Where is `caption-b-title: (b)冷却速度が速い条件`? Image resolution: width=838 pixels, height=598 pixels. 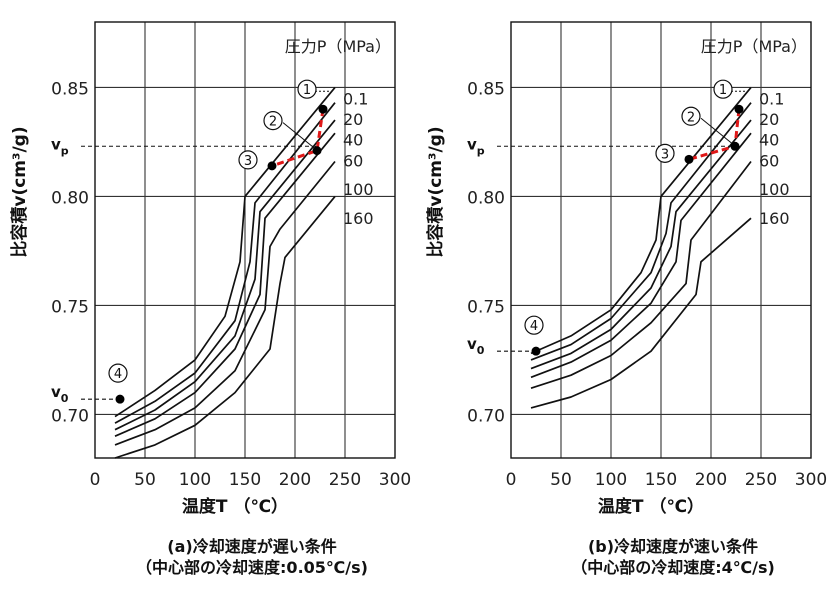
caption-b-title: (b)冷却速度が速い条件 is located at coordinates (673, 546).